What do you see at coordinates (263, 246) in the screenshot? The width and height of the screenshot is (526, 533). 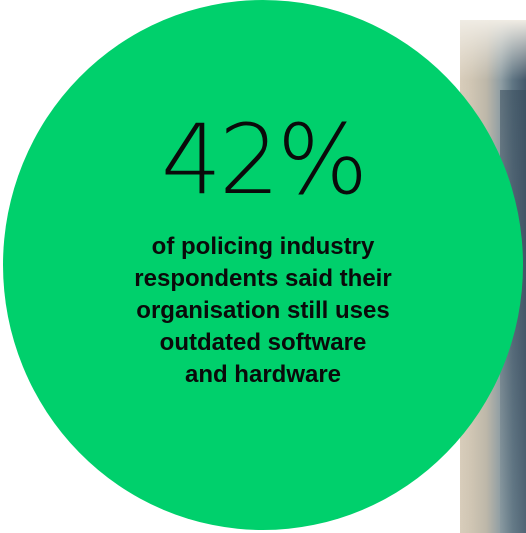 I see `stat-caption-line: of policing industry` at bounding box center [263, 246].